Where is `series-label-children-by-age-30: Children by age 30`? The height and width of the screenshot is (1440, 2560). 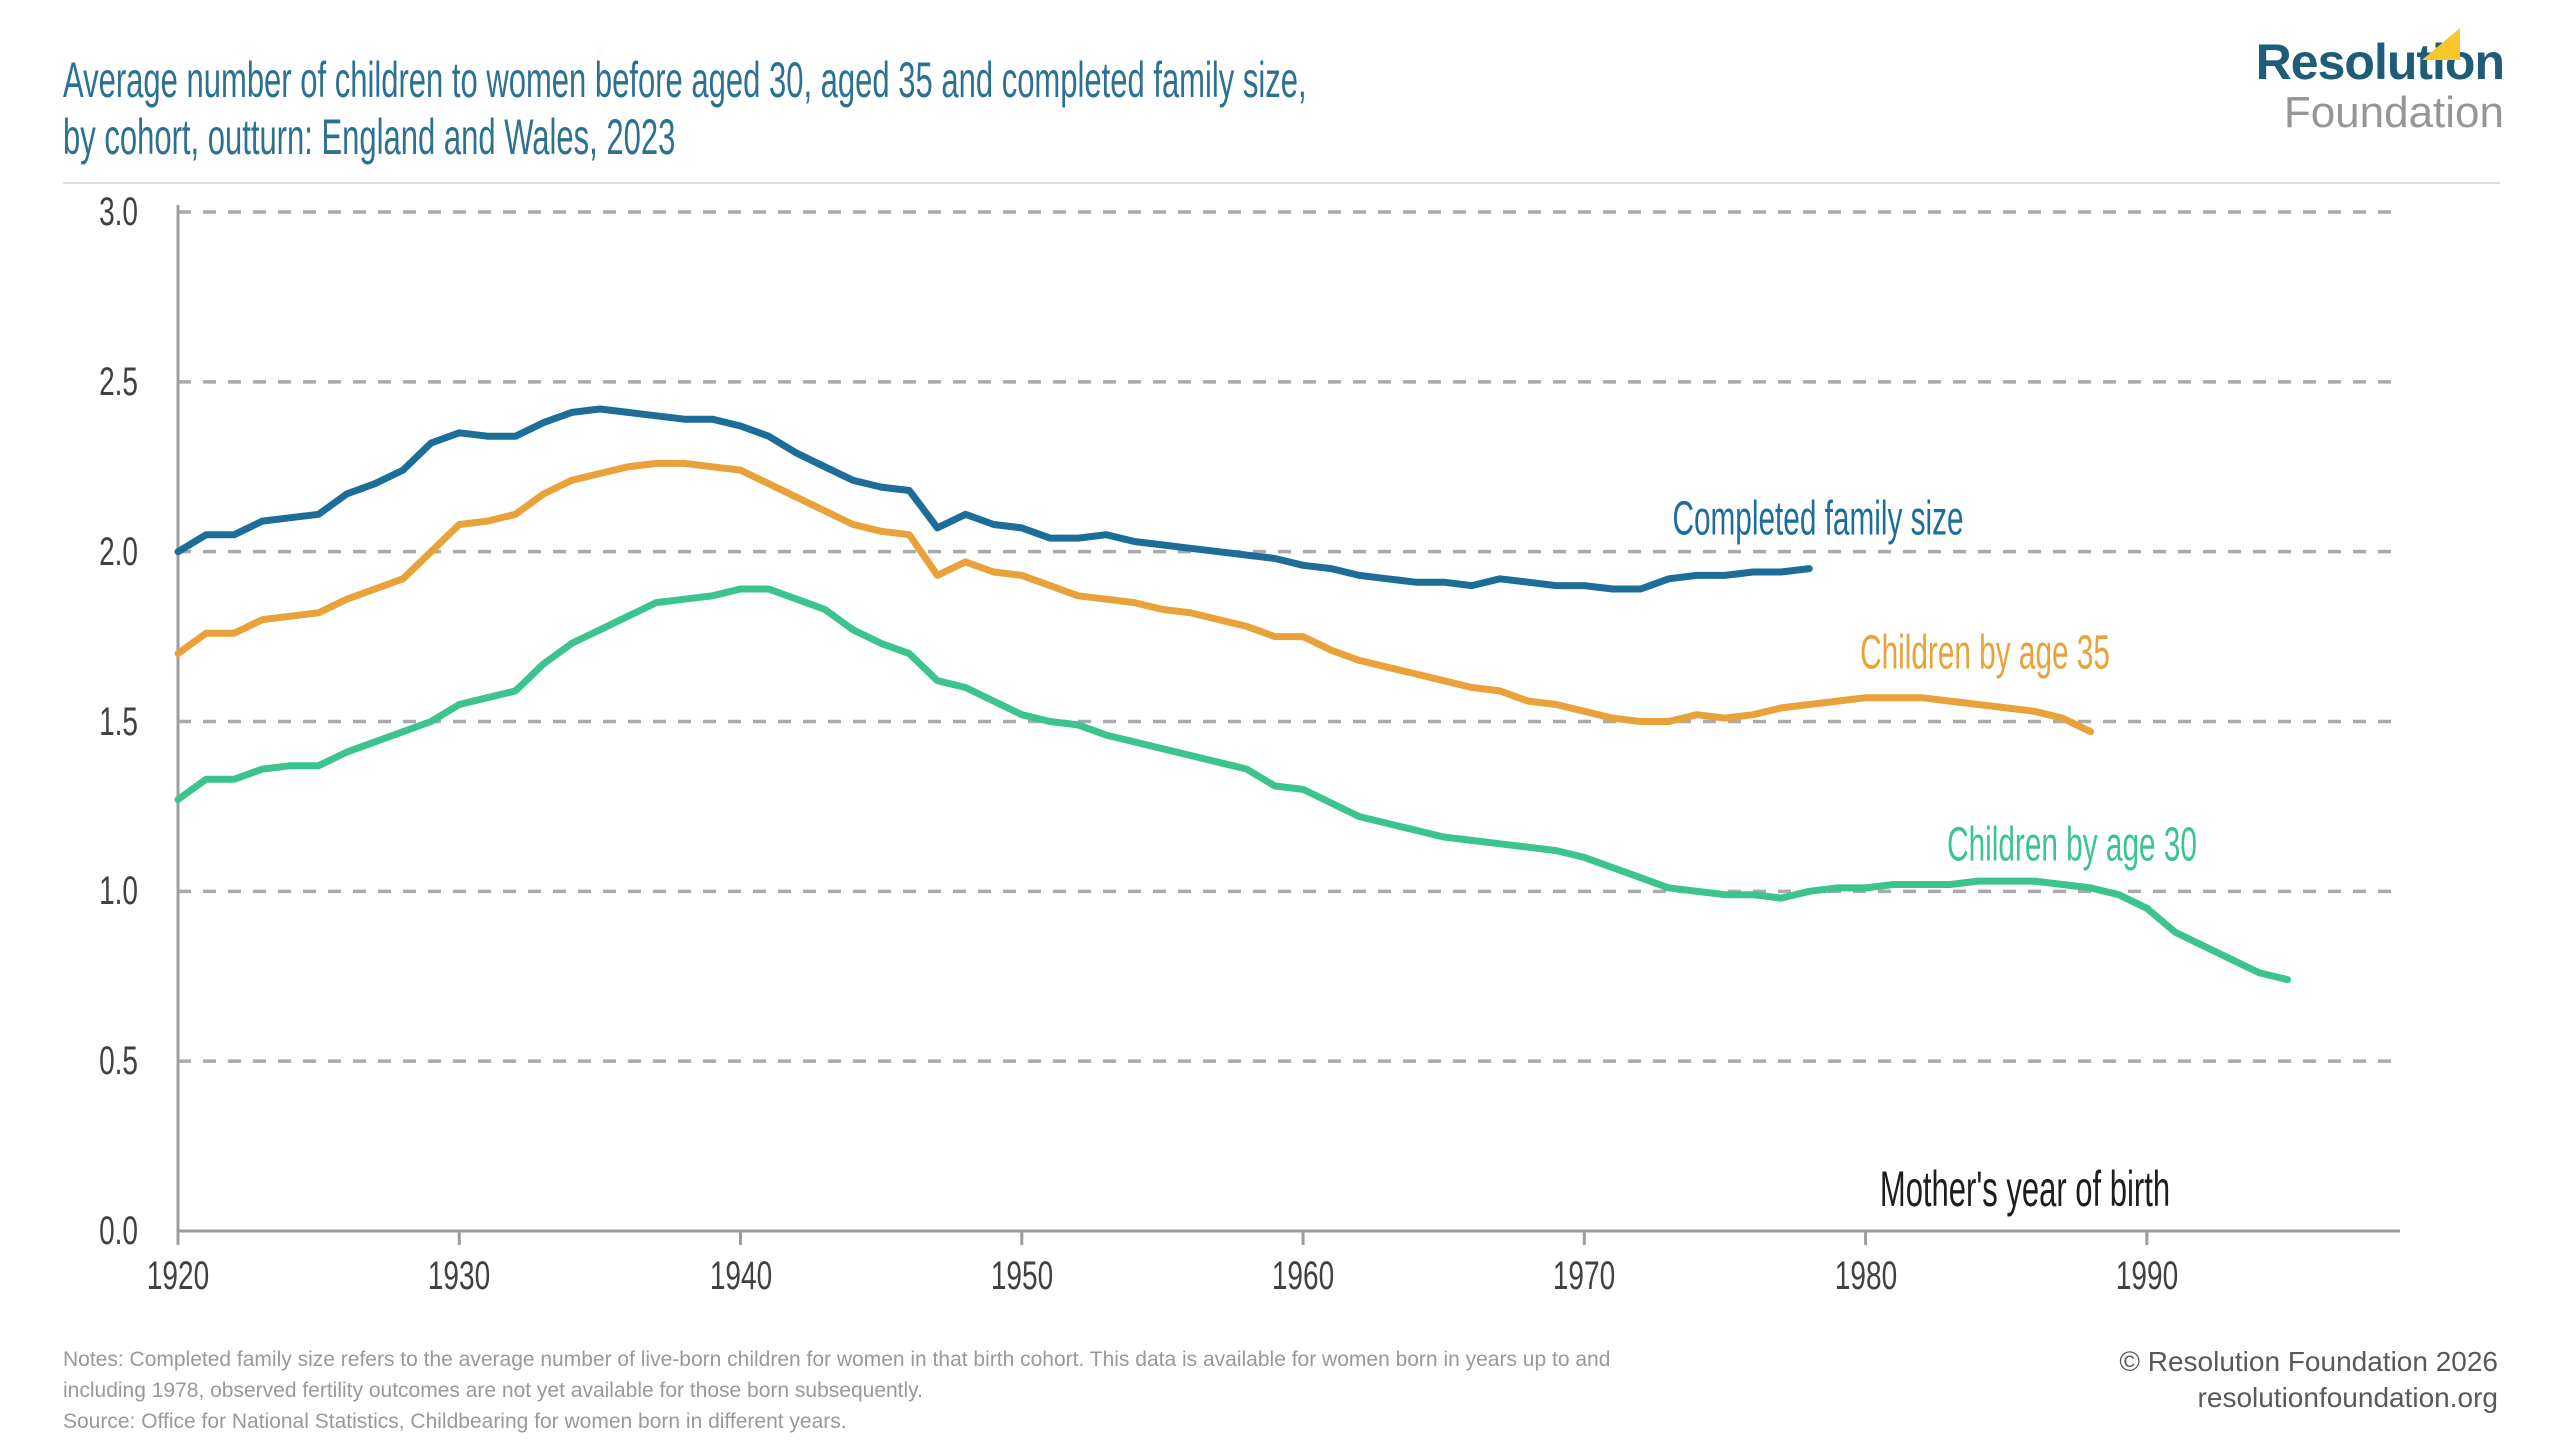 series-label-children-by-age-30: Children by age 30 is located at coordinates (2072, 845).